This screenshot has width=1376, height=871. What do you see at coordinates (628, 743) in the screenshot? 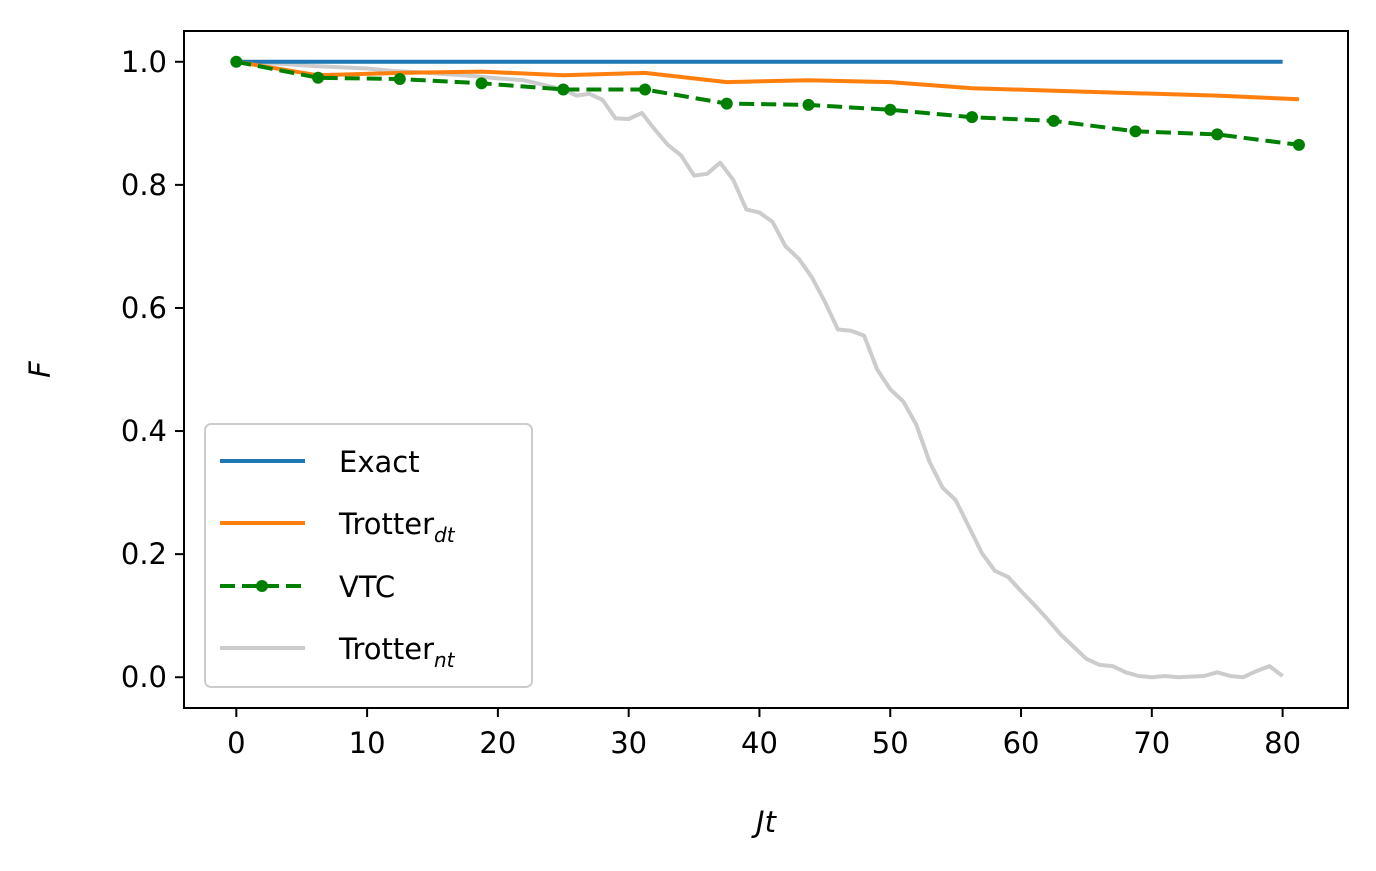
I see `x-tick-label: 30` at bounding box center [628, 743].